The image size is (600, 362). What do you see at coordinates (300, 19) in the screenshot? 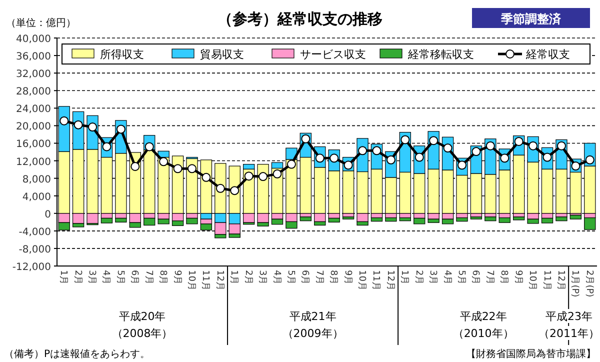
I see `chart-title: （参考）経常収支の推移` at bounding box center [300, 19].